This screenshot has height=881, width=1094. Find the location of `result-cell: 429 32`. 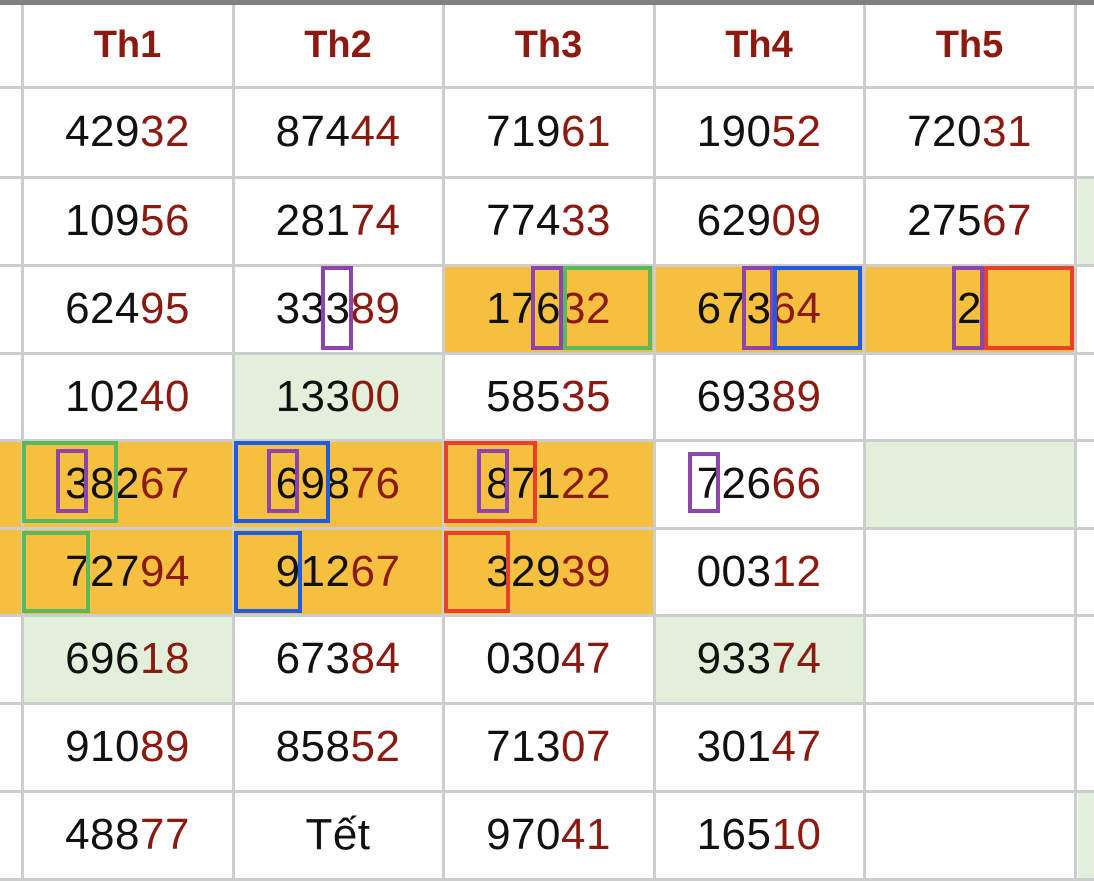

result-cell: 429 32 is located at coordinates (127, 132).